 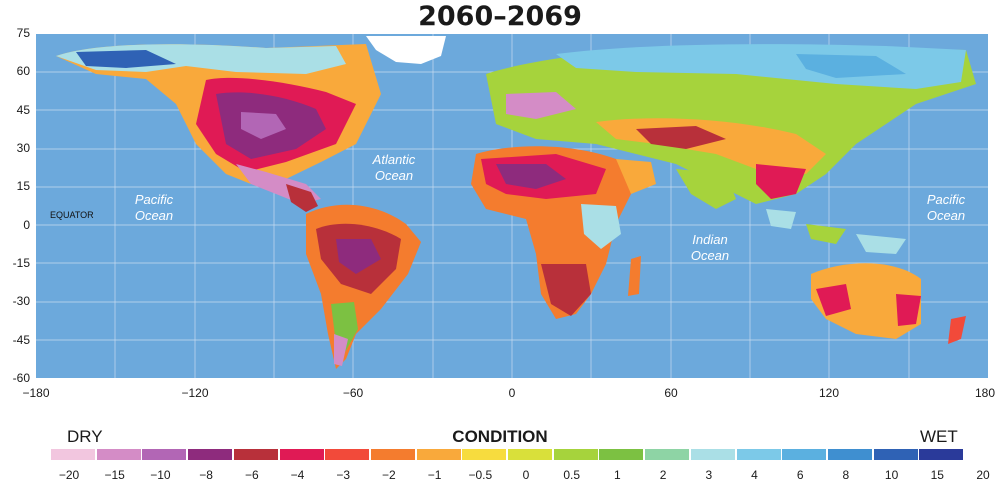 What do you see at coordinates (985, 393) in the screenshot?
I see `x-tick-label: 180` at bounding box center [985, 393].